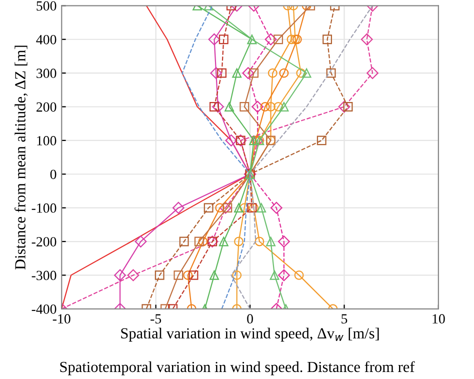 This screenshot has width=474, height=379. I want to click on y-axis-title: Distance from mean altitude, ΔZ [m], so click(21, 158).